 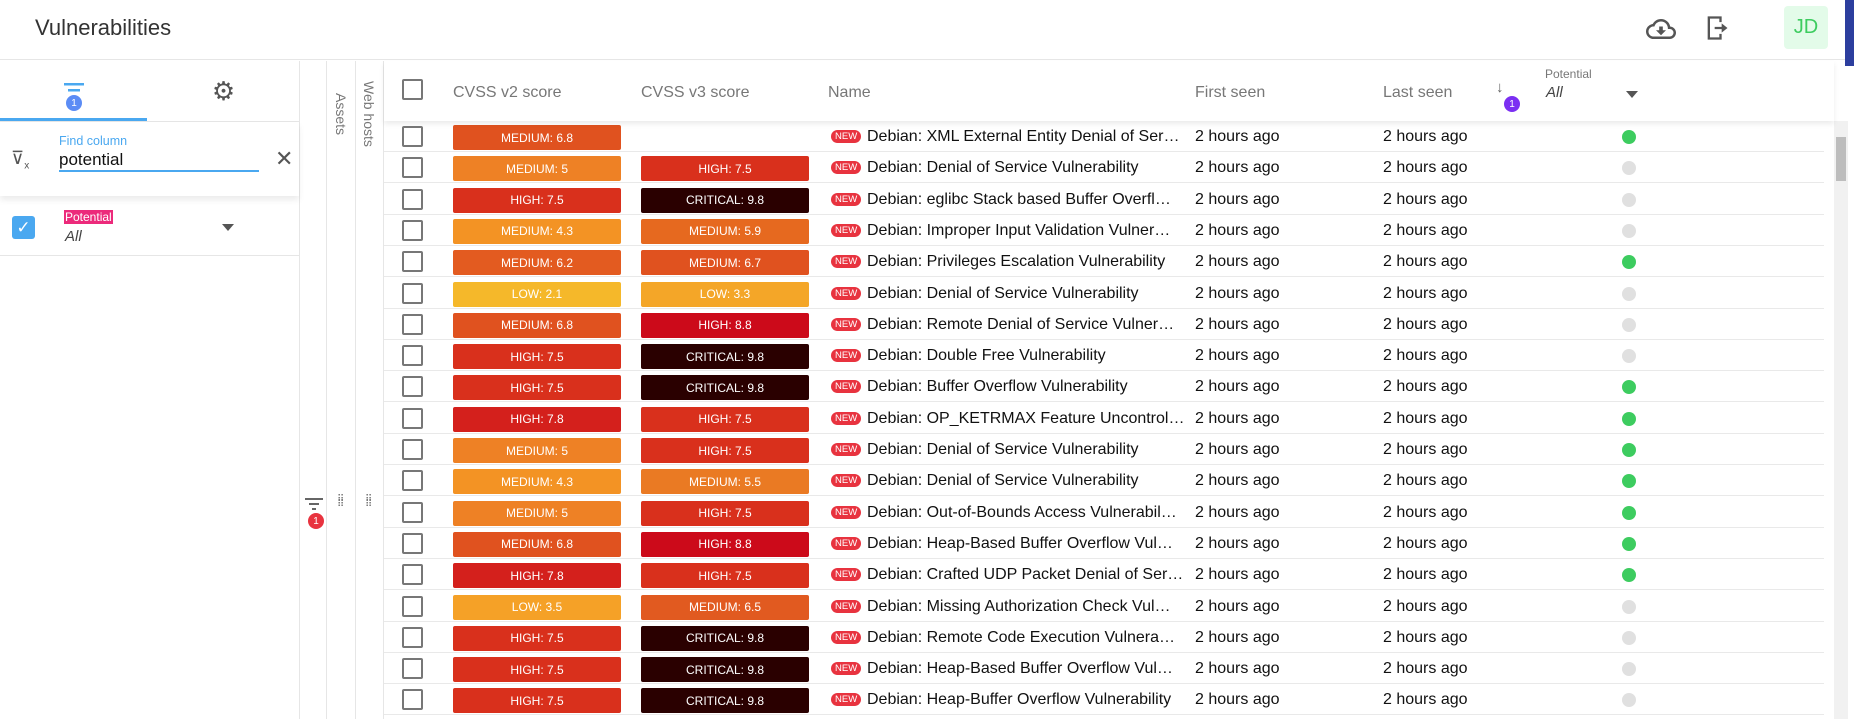 What do you see at coordinates (1418, 92) in the screenshot?
I see `header-last-seen: Last seen` at bounding box center [1418, 92].